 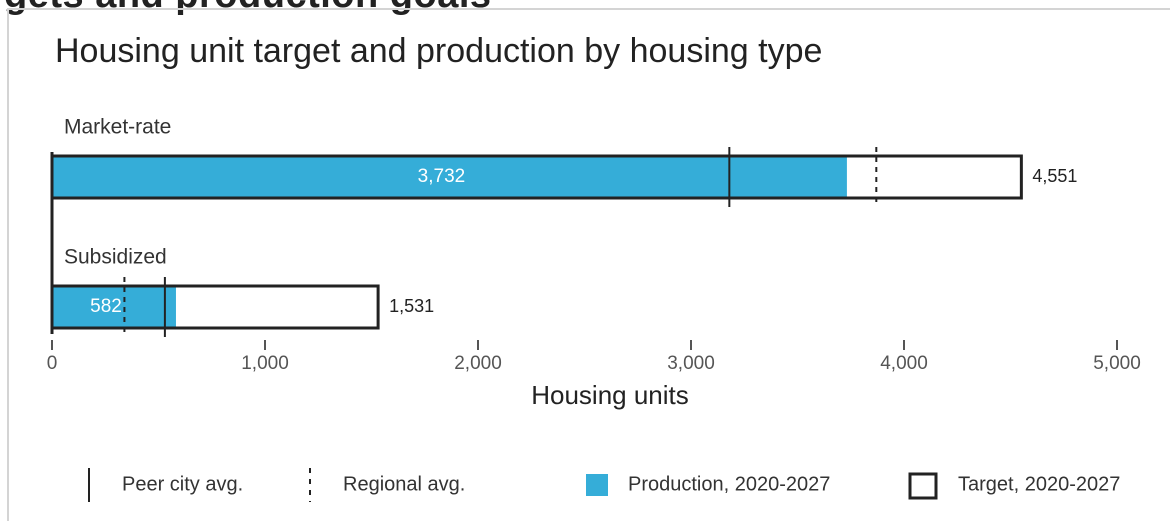 What do you see at coordinates (478, 363) in the screenshot?
I see `x-tick-label: 2,000` at bounding box center [478, 363].